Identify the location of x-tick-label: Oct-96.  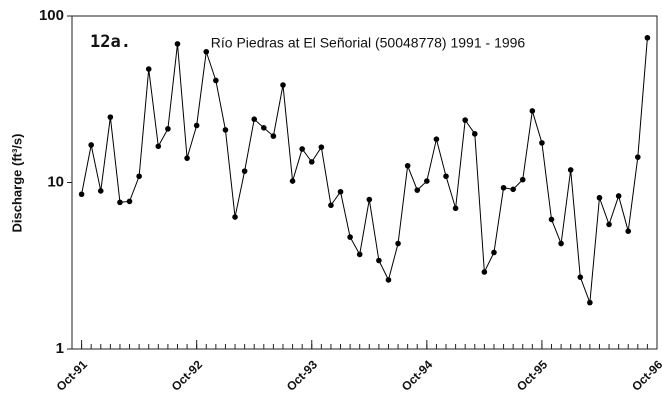
(645, 375).